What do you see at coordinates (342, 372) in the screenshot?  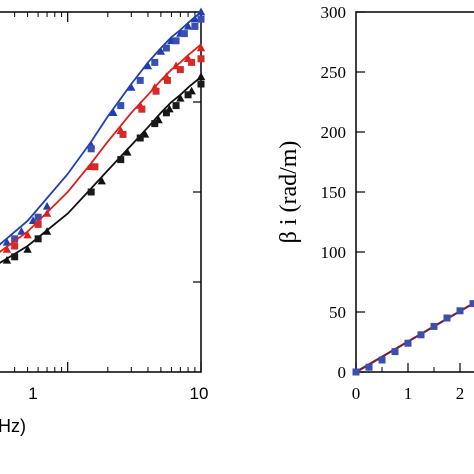 I see `right-ytick-label: 0` at bounding box center [342, 372].